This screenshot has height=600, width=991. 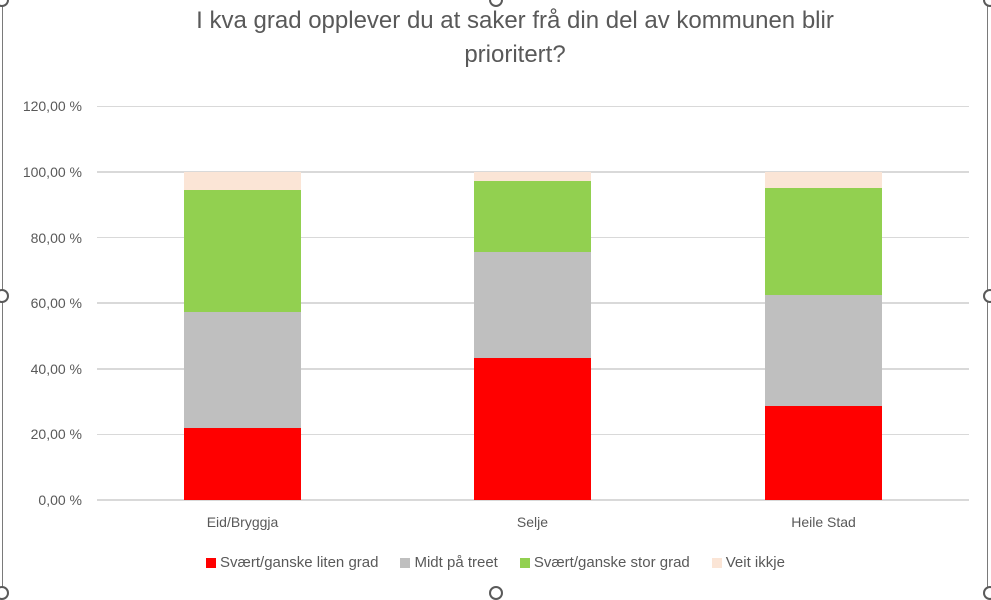 What do you see at coordinates (823, 522) in the screenshot?
I see `x-tick-label: Heile Stad` at bounding box center [823, 522].